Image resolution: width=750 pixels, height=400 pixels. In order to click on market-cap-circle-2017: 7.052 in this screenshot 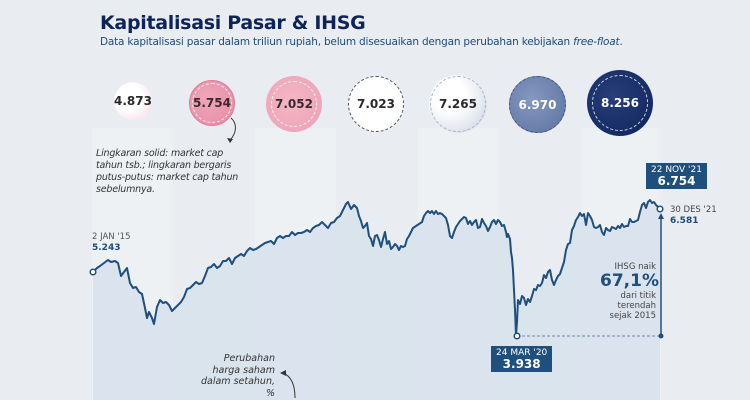, I will do `click(294, 104)`.